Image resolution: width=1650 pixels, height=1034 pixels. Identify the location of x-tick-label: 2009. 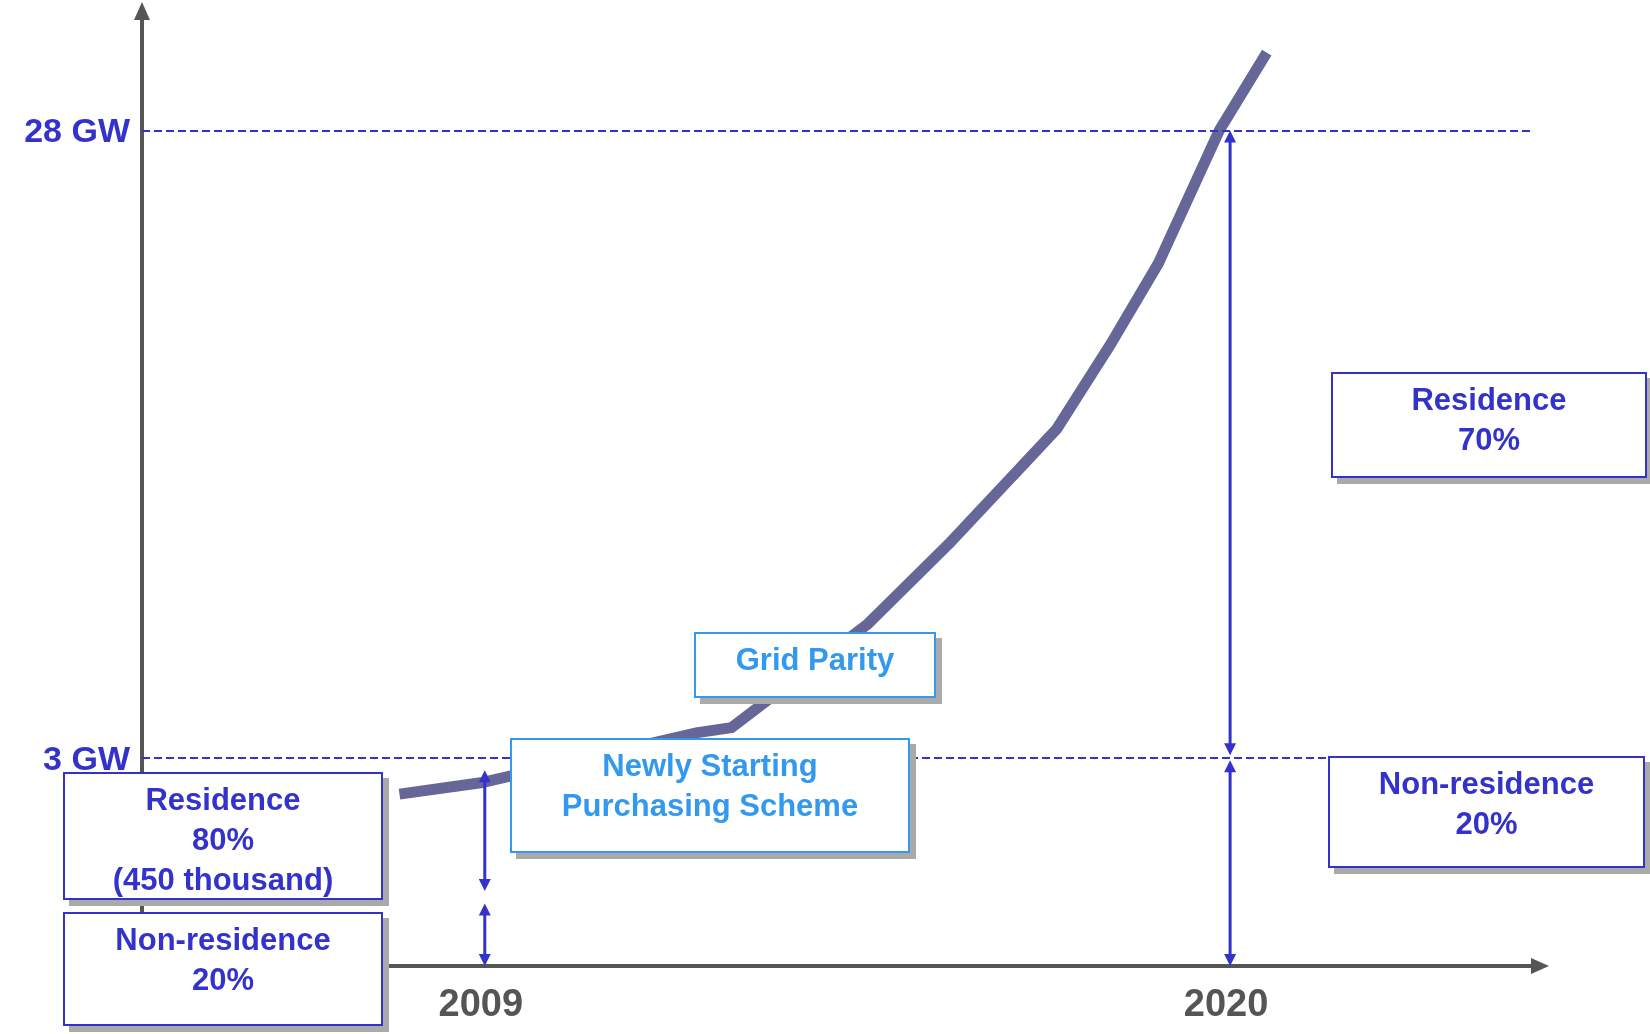
(481, 1003).